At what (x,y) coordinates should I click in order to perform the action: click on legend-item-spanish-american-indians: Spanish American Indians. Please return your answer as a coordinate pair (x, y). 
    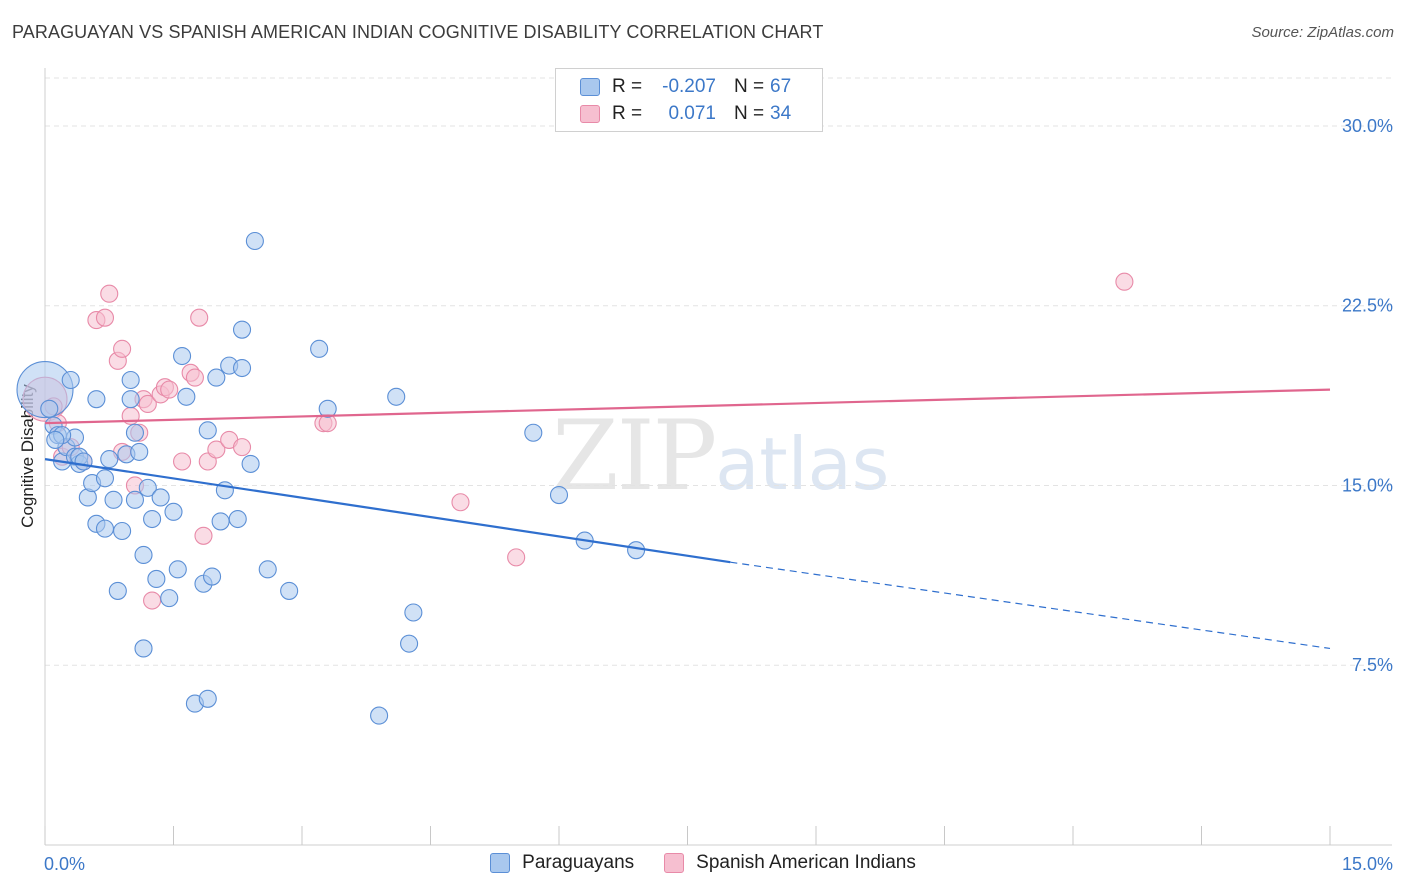
    Looking at the image, I should click on (790, 863).